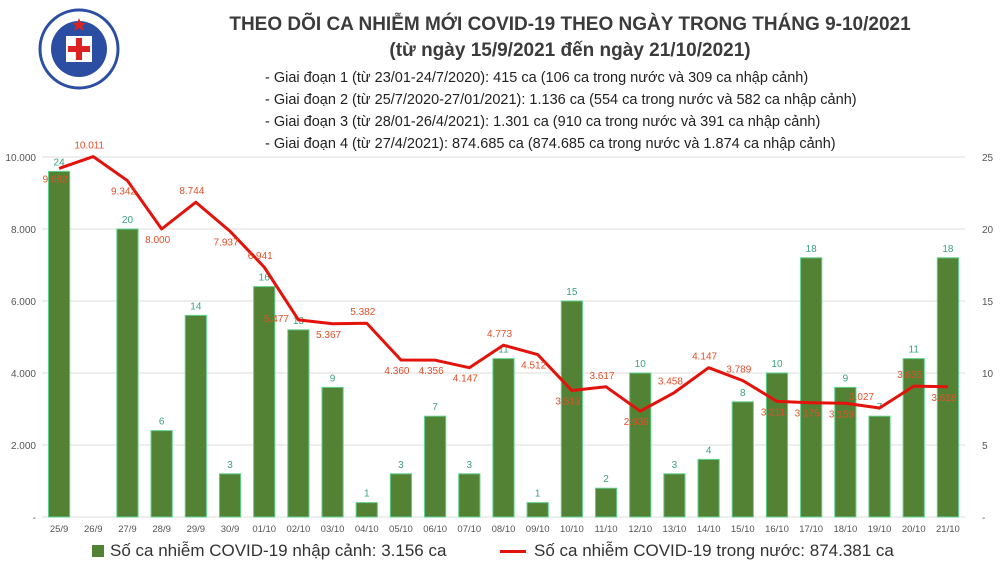  I want to click on x-tick-label: 28/9, so click(161, 529).